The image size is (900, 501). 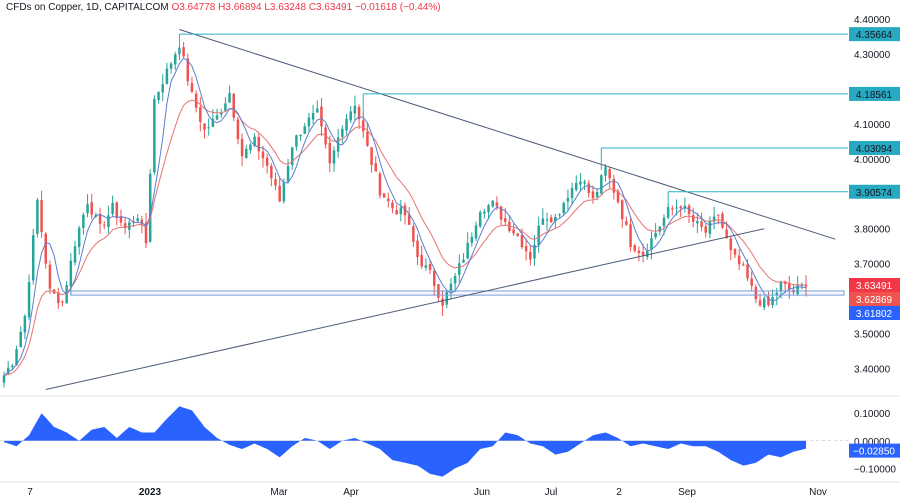 What do you see at coordinates (457, 293) in the screenshot?
I see `support-zone` at bounding box center [457, 293].